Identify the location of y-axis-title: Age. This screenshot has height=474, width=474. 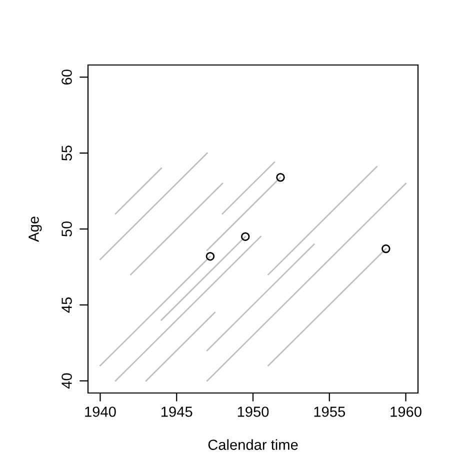
(35, 229).